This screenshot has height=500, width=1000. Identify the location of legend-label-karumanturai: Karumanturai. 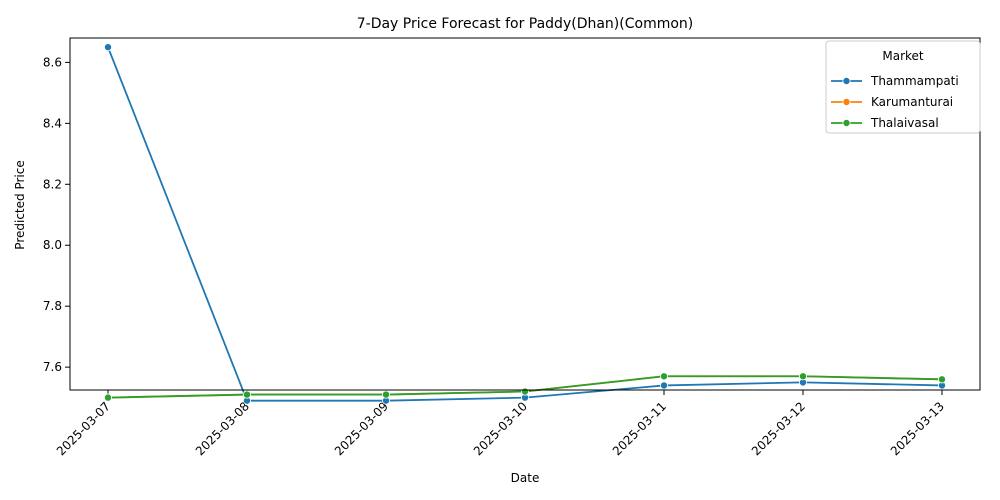
(912, 102).